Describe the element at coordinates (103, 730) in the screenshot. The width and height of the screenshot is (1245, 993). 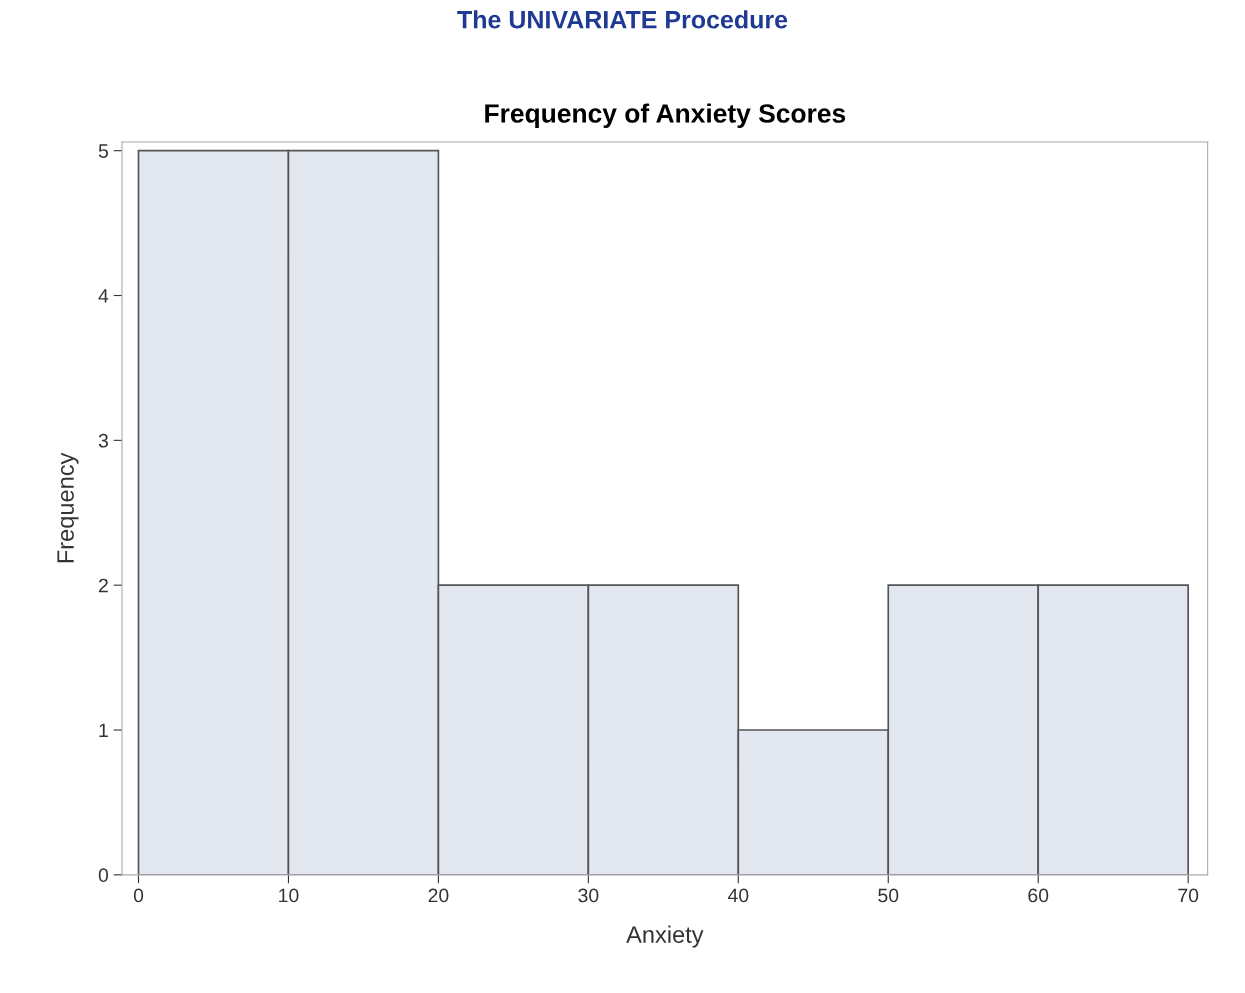
I see `y-tick-label: 1` at that location.